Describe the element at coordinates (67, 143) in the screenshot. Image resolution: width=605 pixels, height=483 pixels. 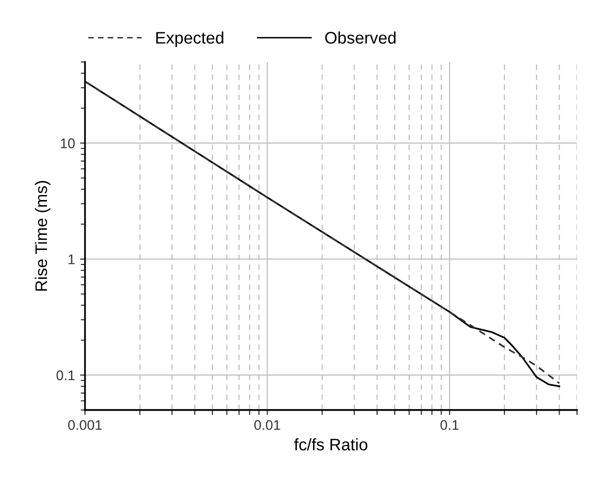
I see `y-tick-label: 10` at that location.